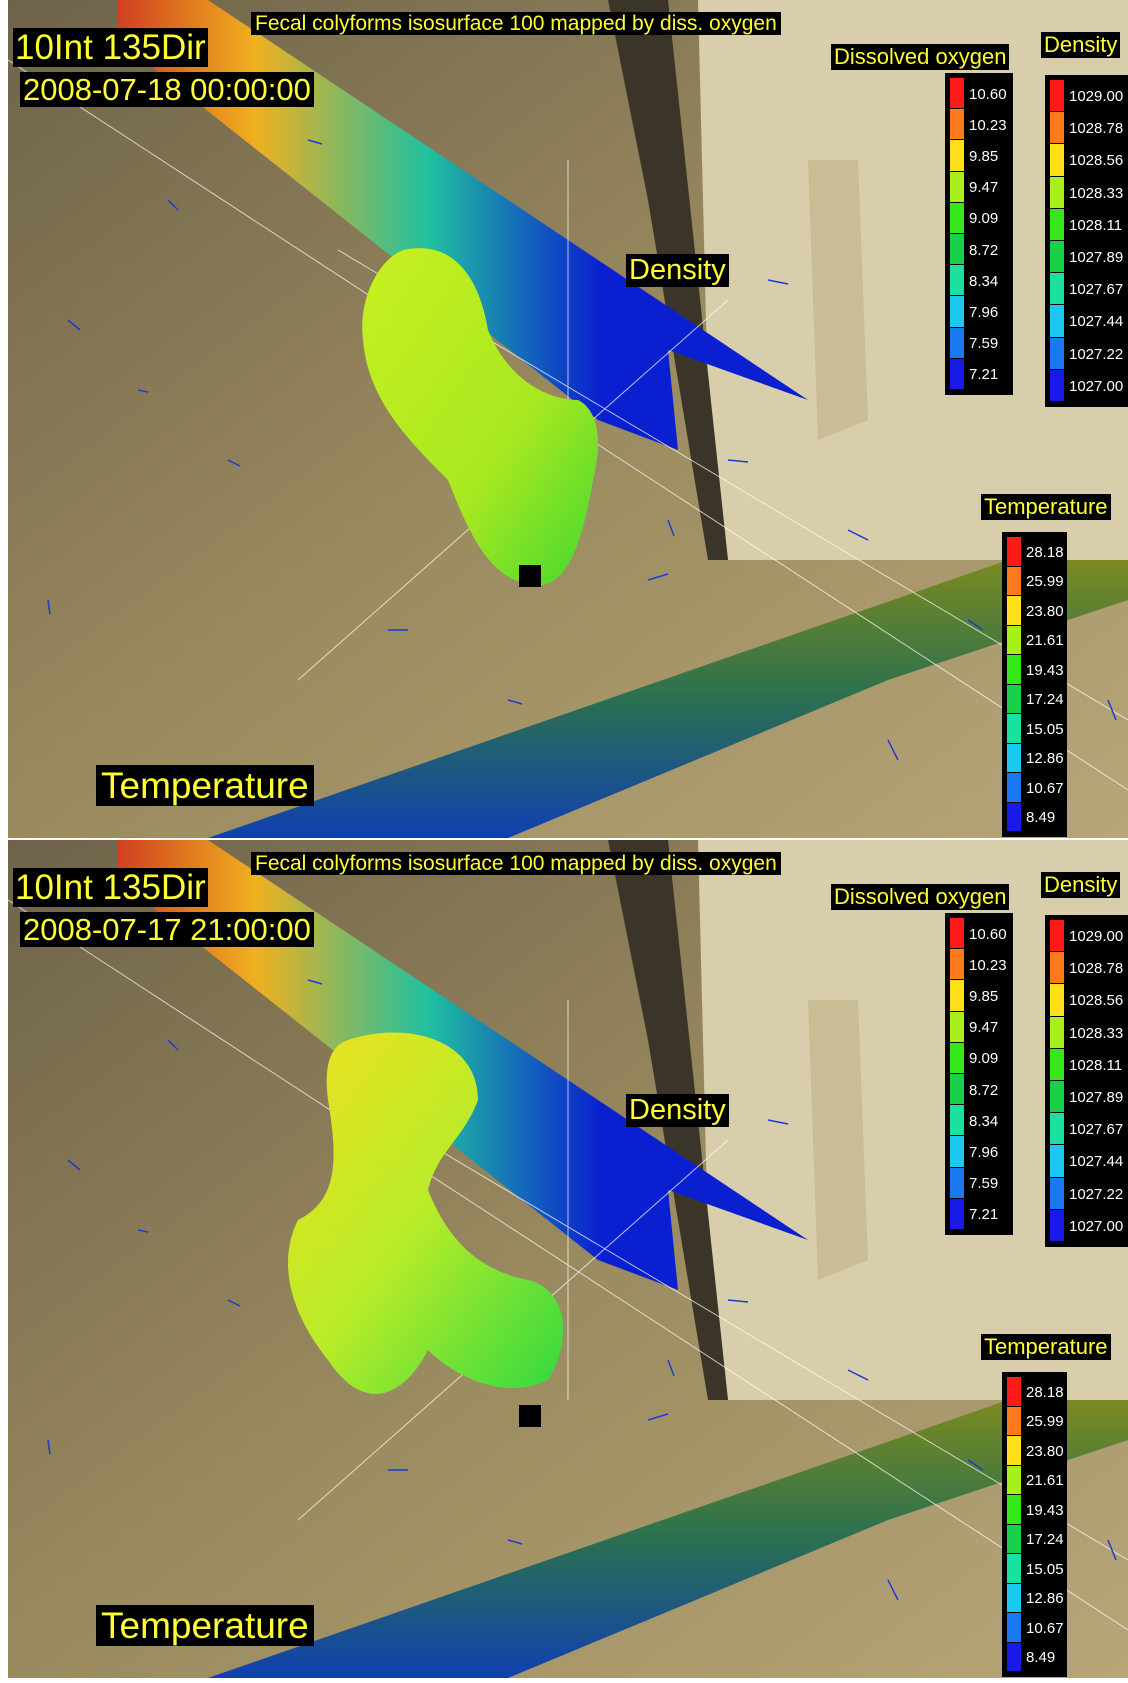 Image resolution: width=1128 pixels, height=1683 pixels. Describe the element at coordinates (984, 1215) in the screenshot. I see `legend-value: 7.21` at that location.